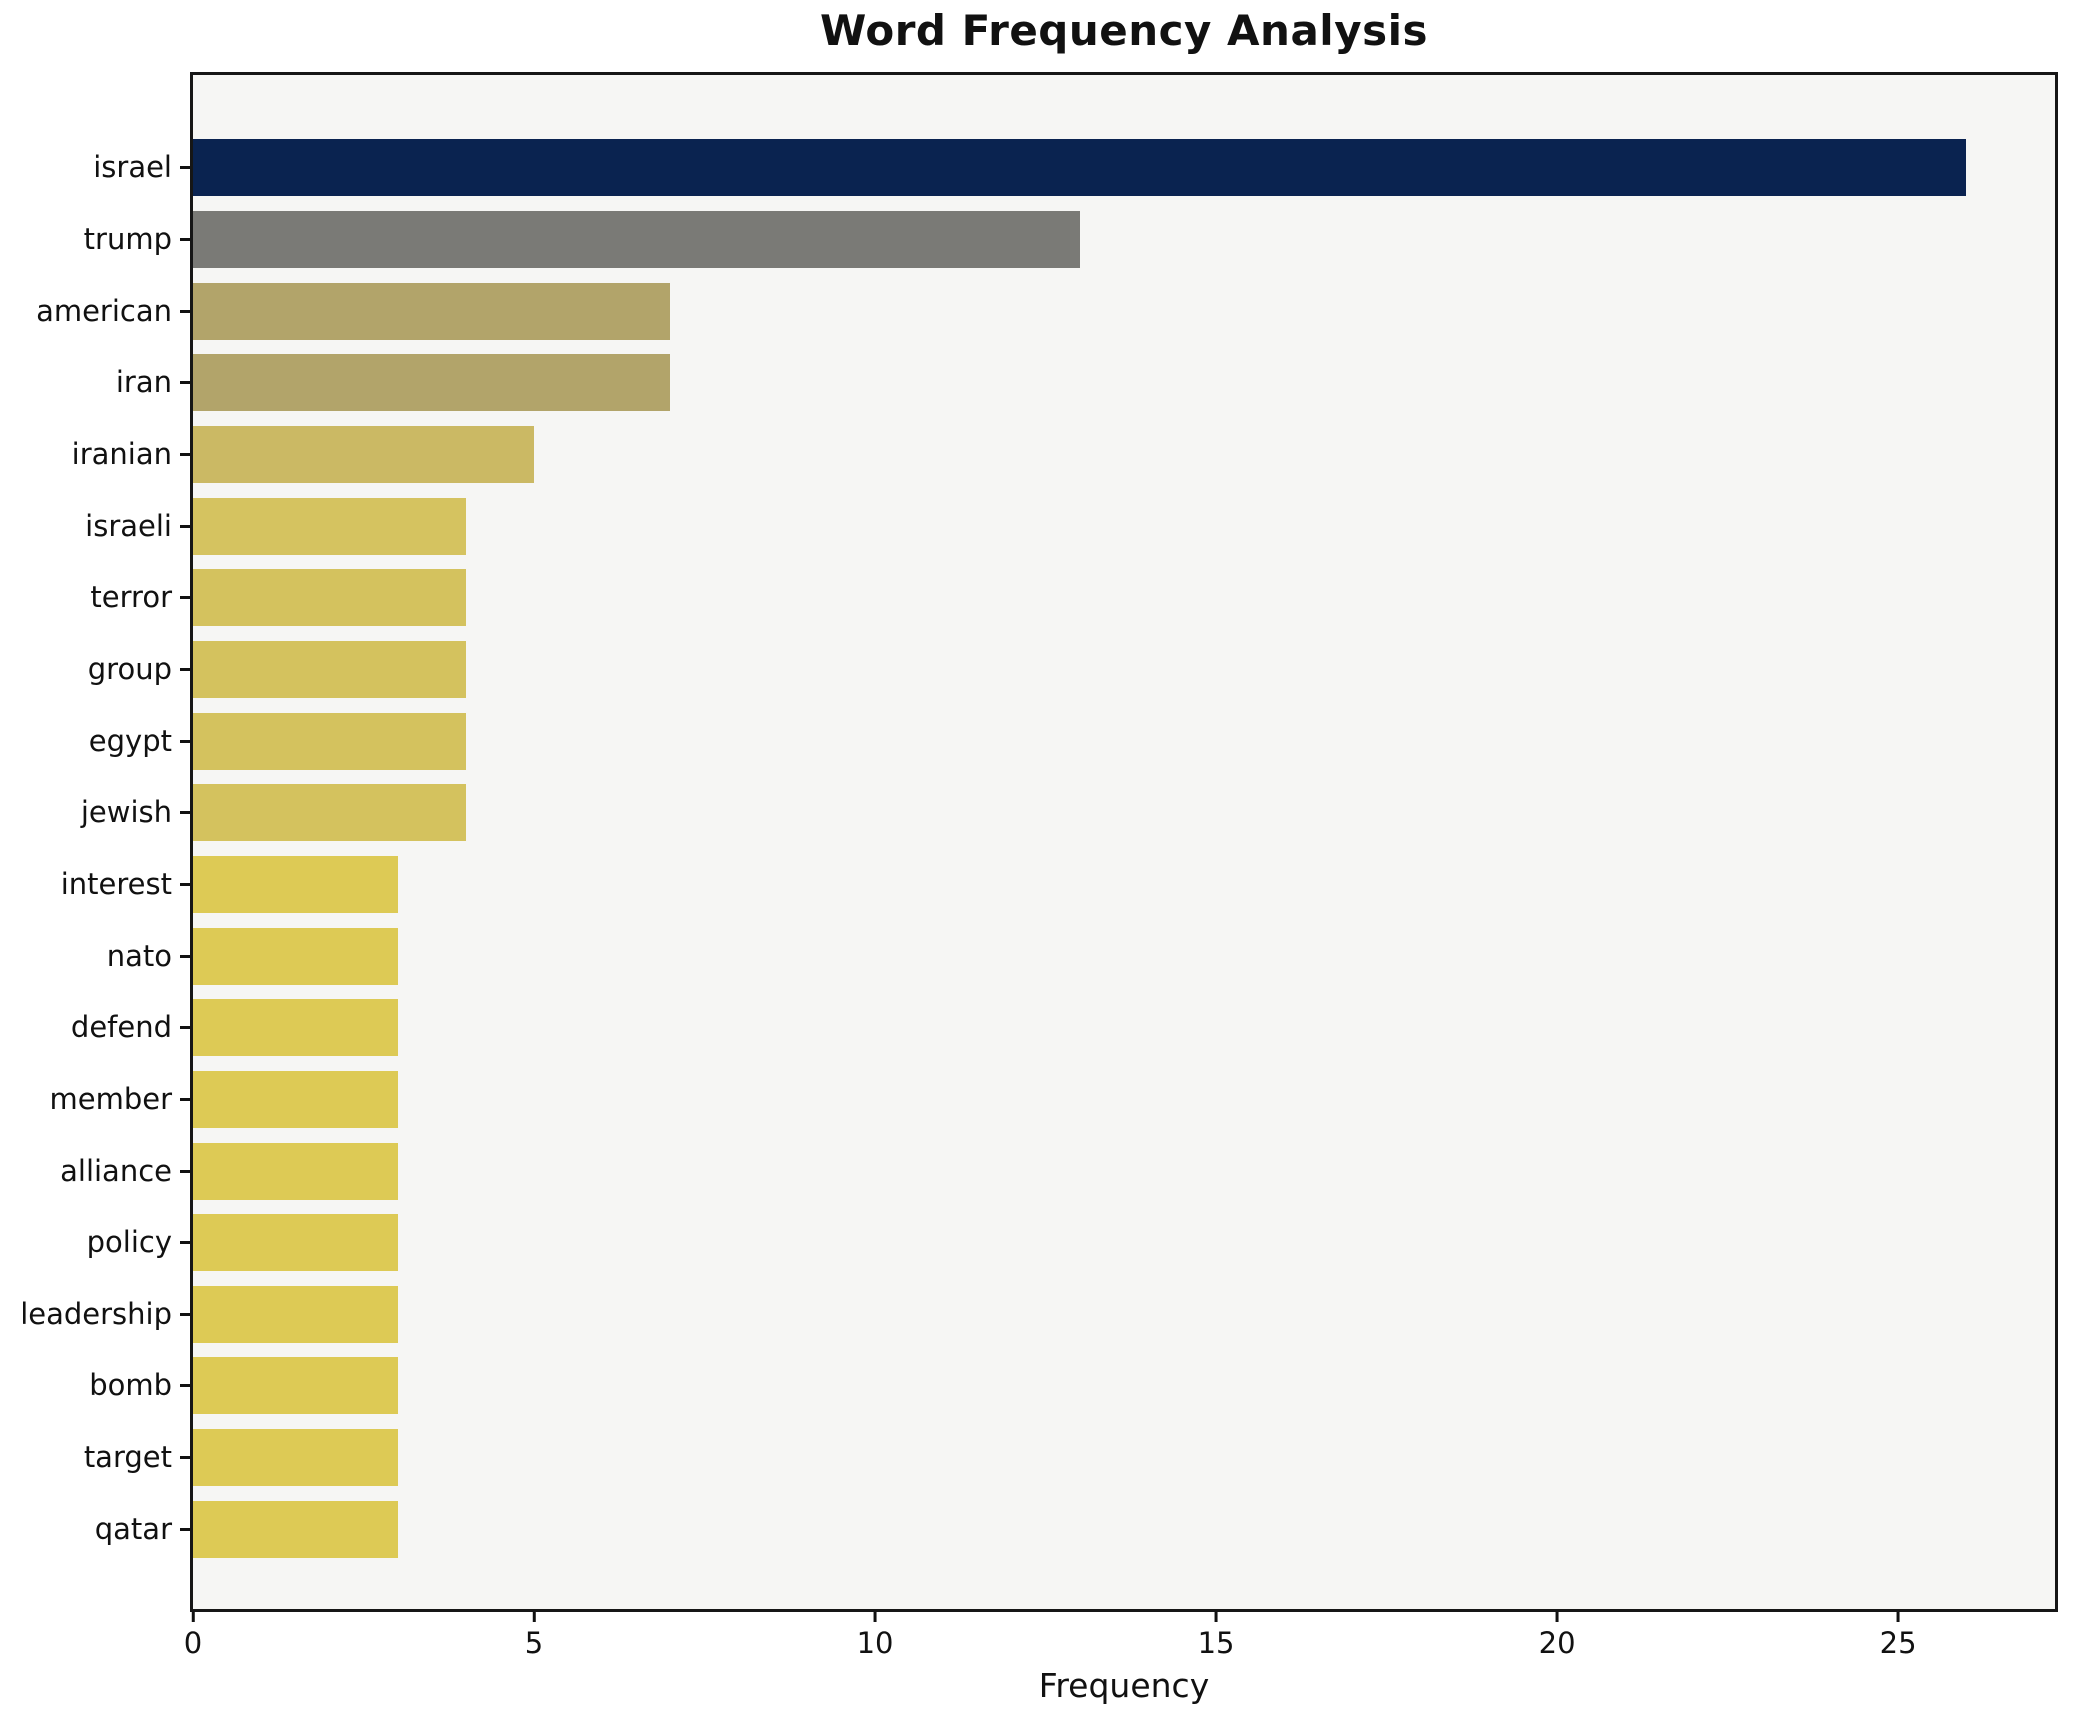 The height and width of the screenshot is (1722, 2073). I want to click on y-tick-row: american, so click(95, 311).